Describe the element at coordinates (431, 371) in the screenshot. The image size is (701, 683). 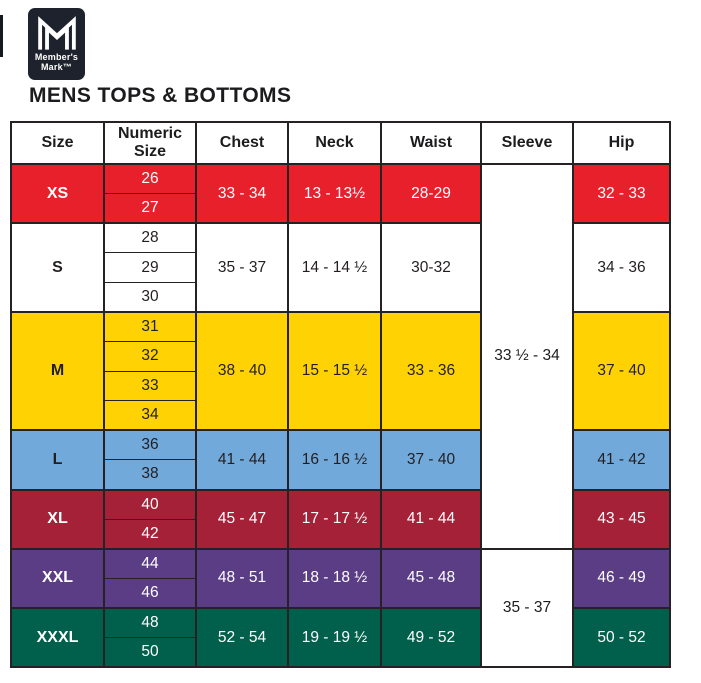
I see `waist-cell: 33 - 36` at that location.